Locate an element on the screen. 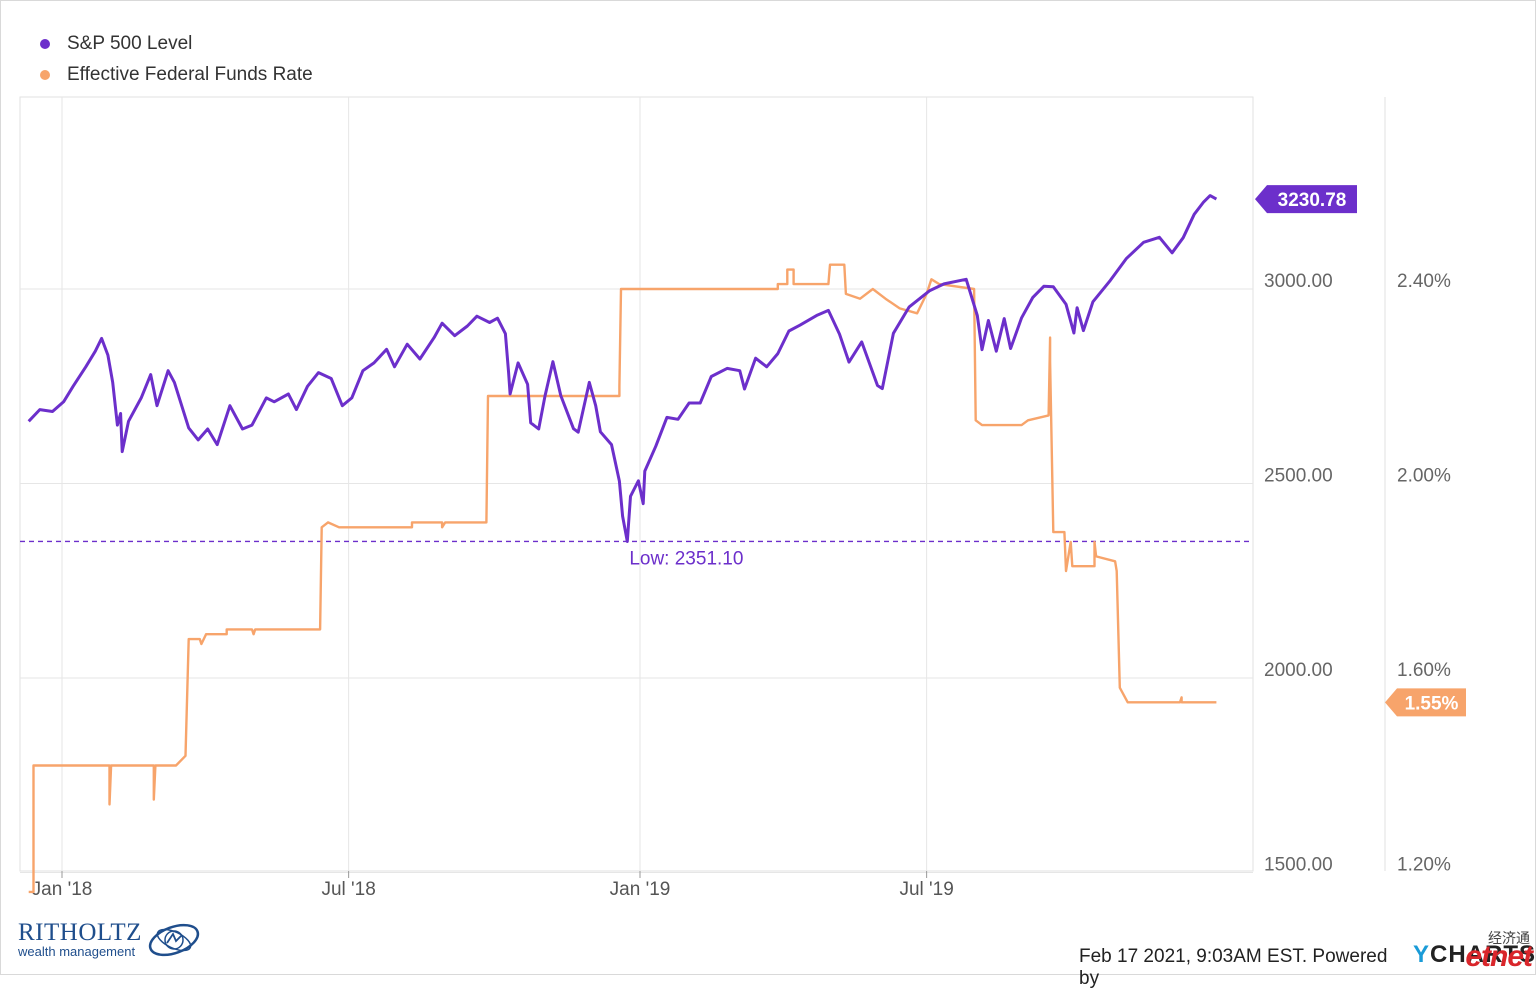  sp500-legend-dot-icon is located at coordinates (45, 43).